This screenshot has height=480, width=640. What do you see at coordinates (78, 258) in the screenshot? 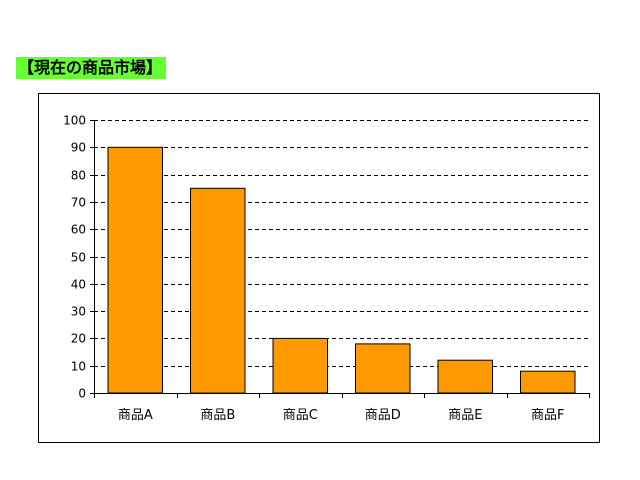
I see `y-tick-label: 50` at bounding box center [78, 258].